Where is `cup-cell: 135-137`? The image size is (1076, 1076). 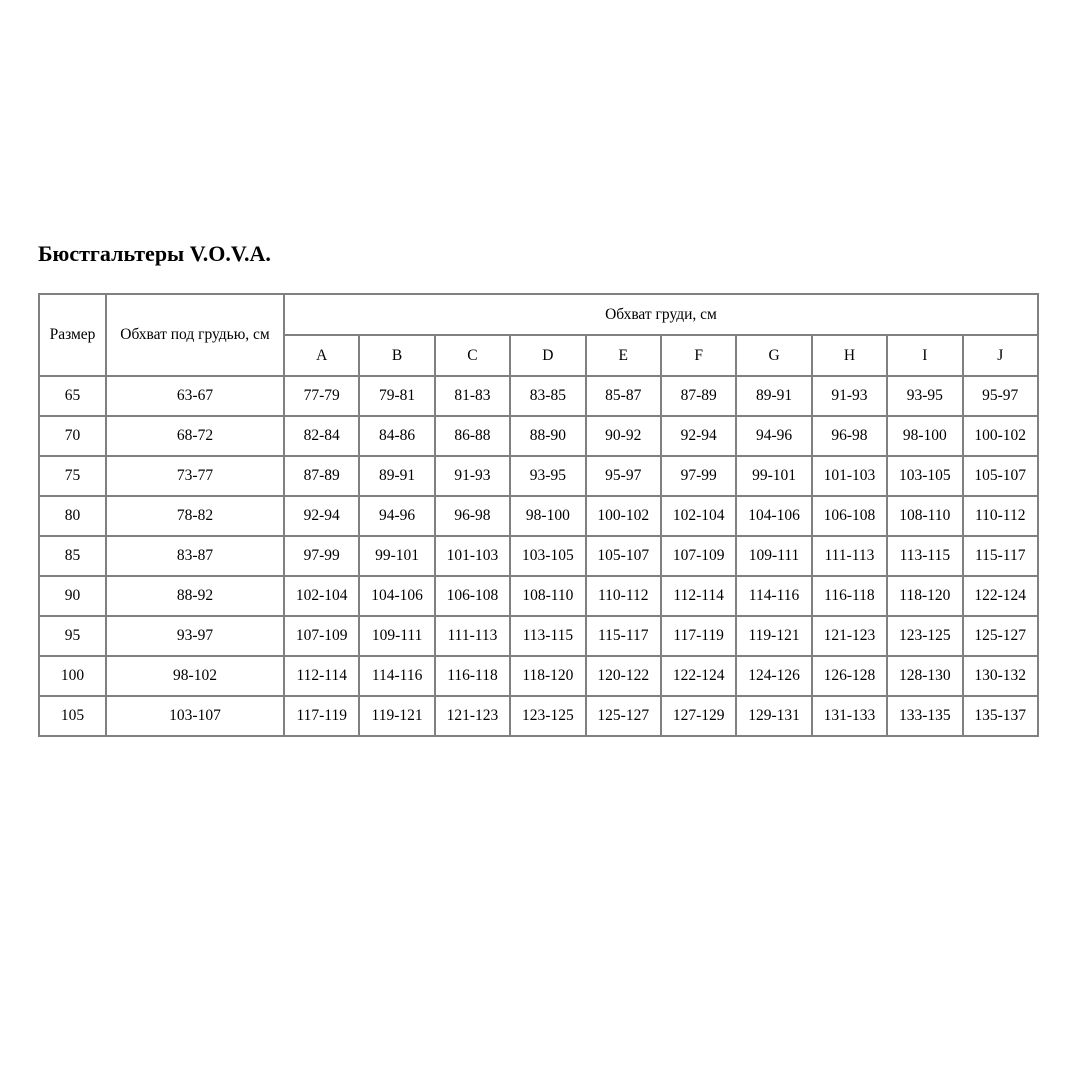 cup-cell: 135-137 is located at coordinates (1000, 716).